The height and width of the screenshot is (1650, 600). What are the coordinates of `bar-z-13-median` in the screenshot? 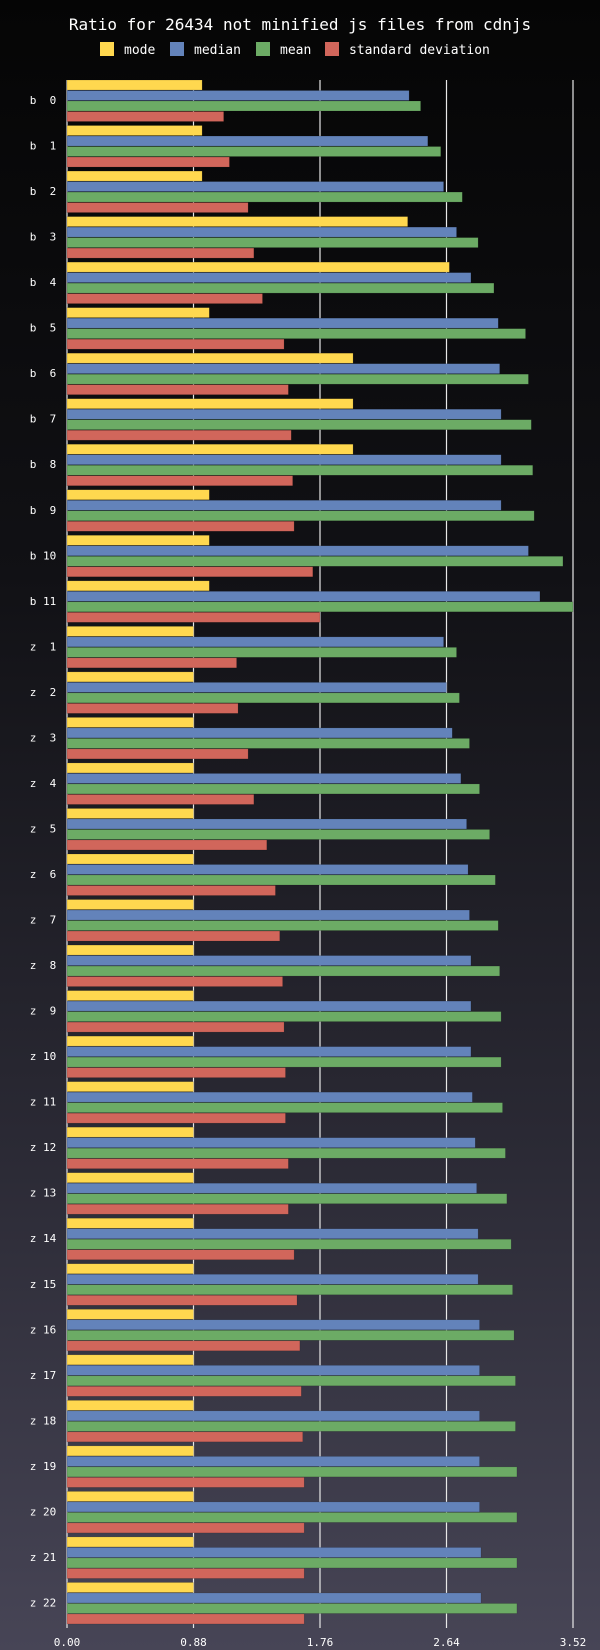 It's located at (271, 1188).